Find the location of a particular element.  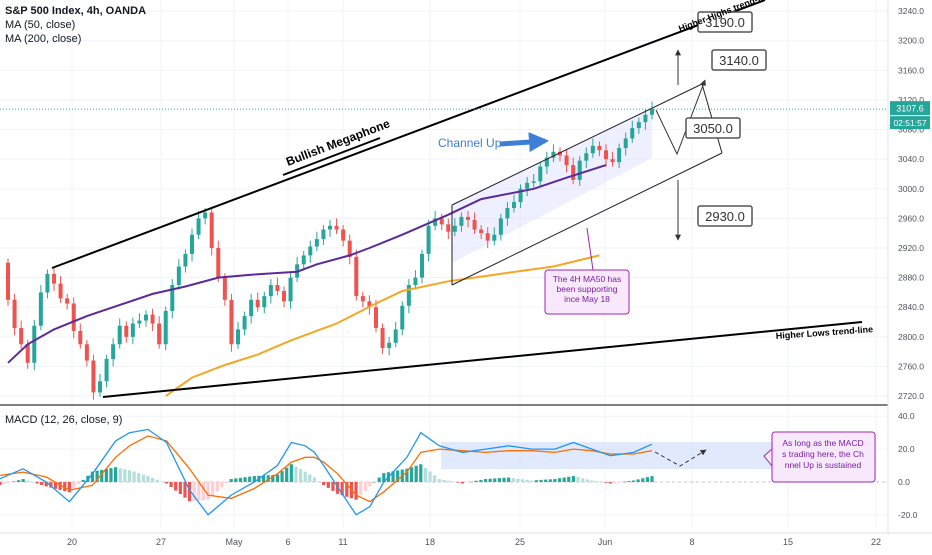

channel-up-label: Channel Up is located at coordinates (470, 143).